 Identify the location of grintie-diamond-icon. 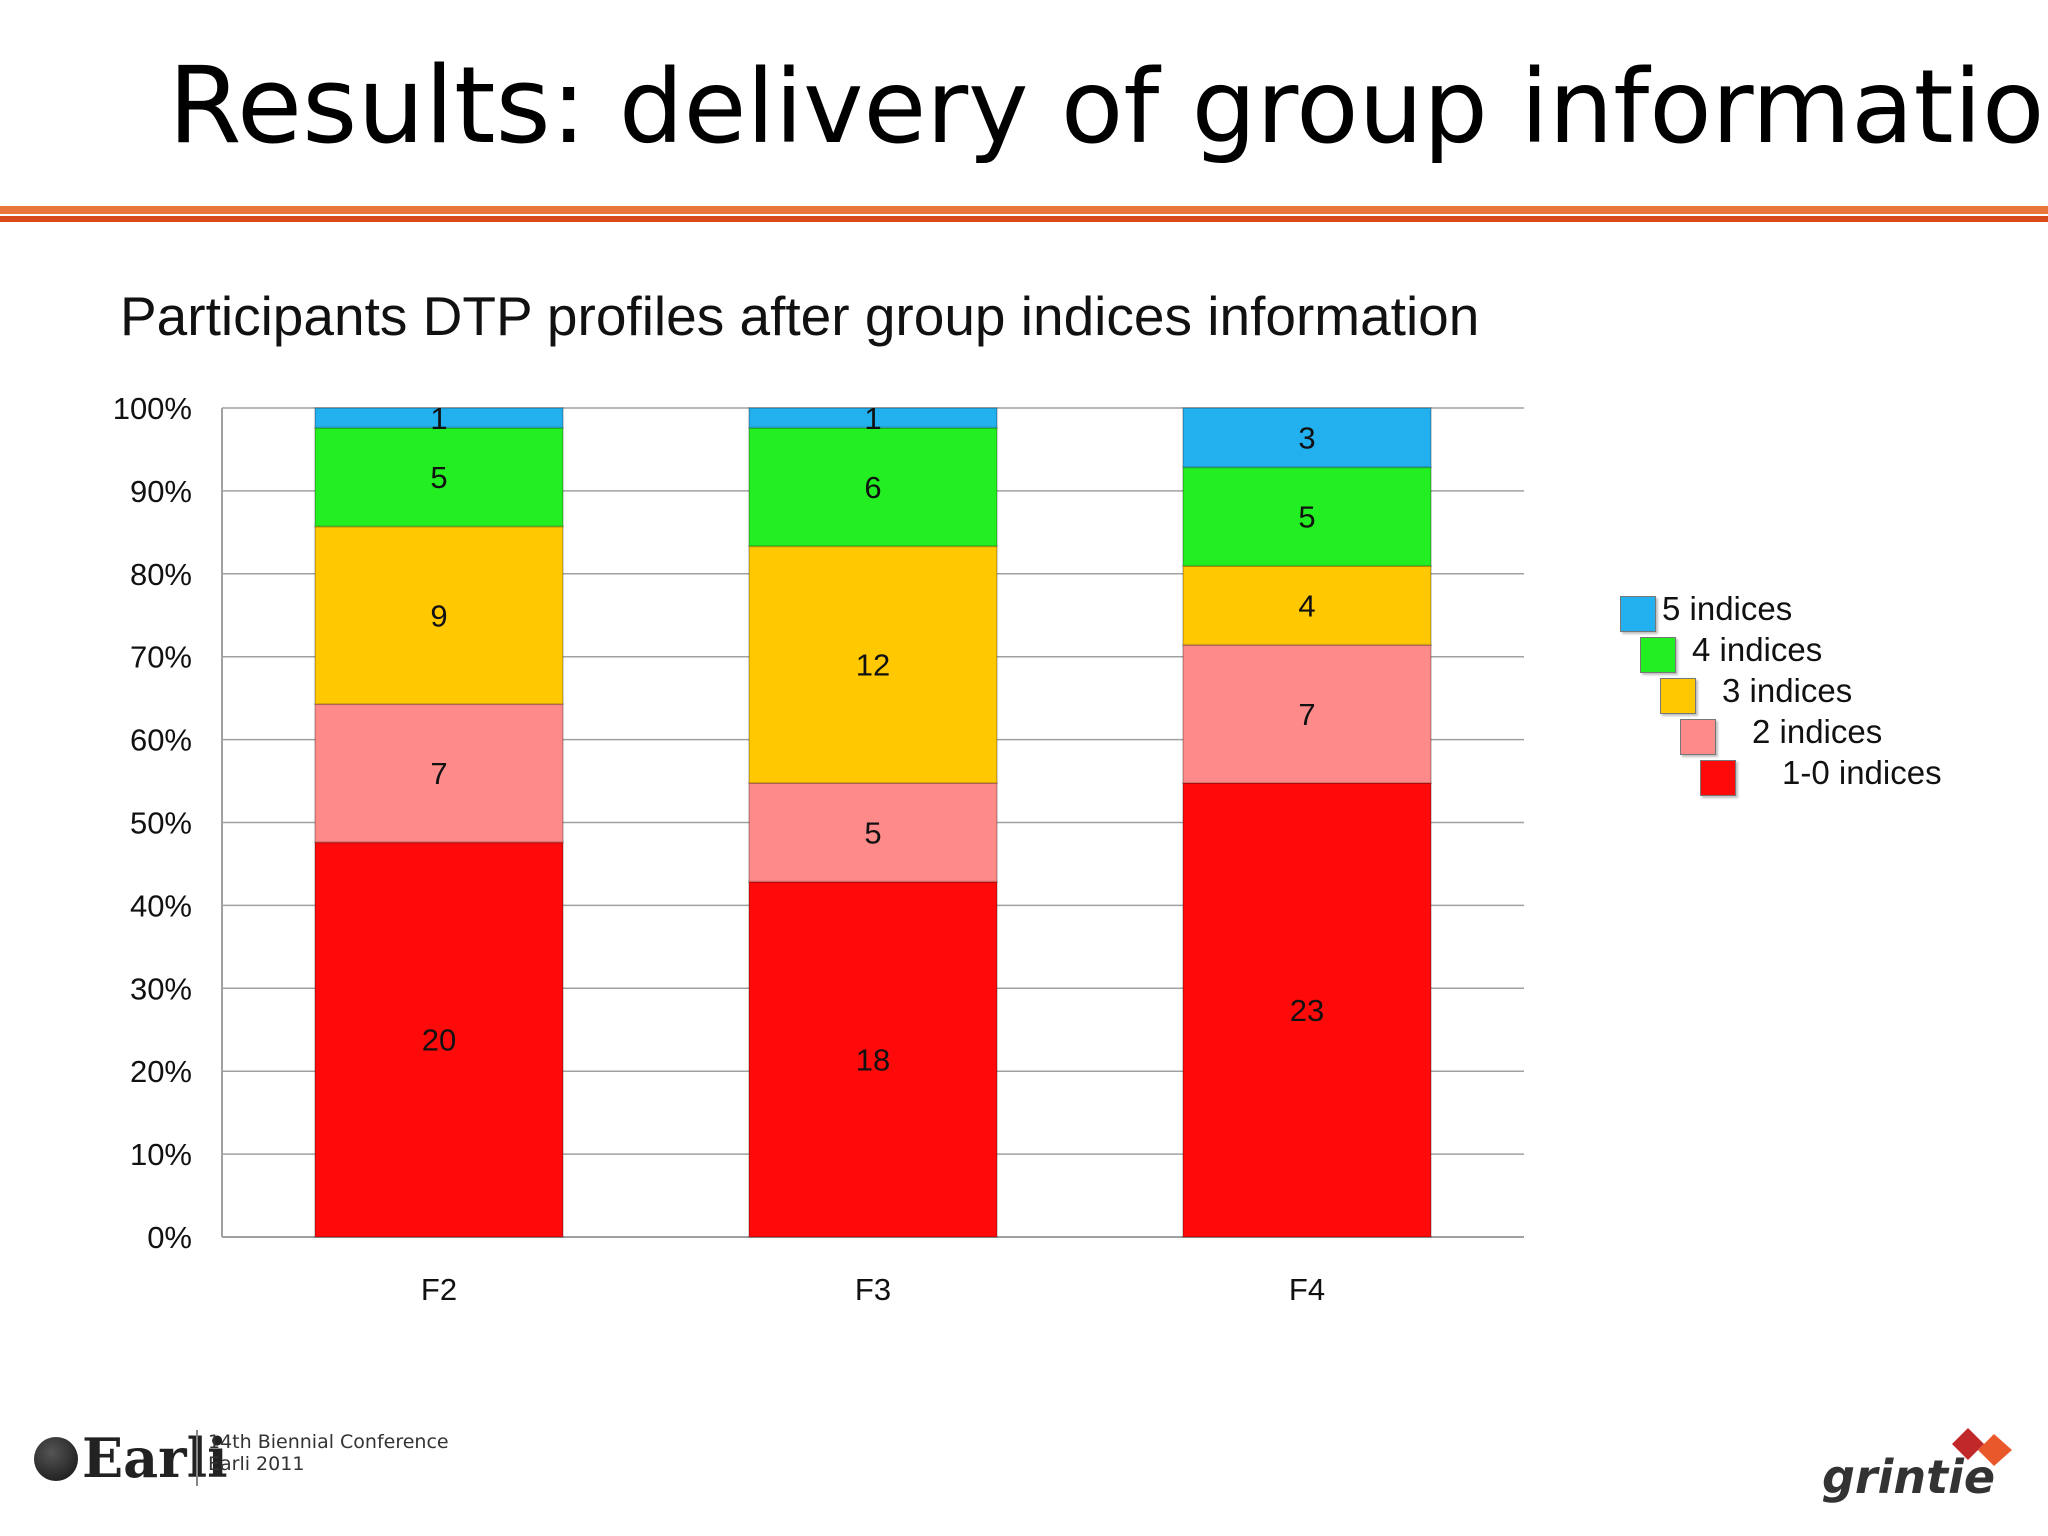
(1982, 1447).